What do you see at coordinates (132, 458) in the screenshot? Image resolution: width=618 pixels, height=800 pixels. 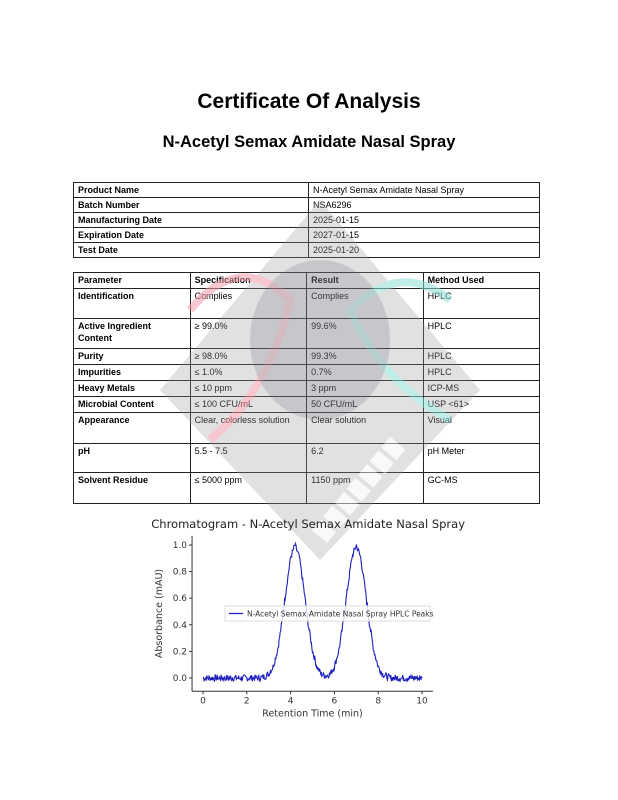 I see `table-cell: pH` at bounding box center [132, 458].